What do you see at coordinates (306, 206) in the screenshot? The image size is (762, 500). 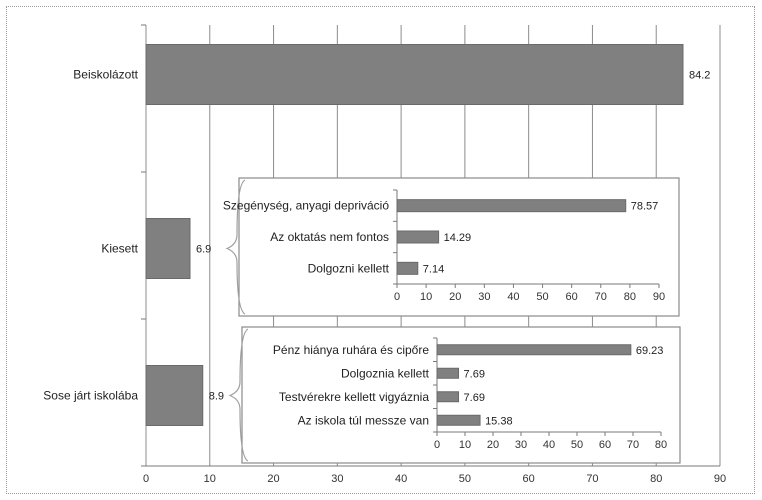 I see `inset-category-label: Szegénység, anyagi depriváció` at bounding box center [306, 206].